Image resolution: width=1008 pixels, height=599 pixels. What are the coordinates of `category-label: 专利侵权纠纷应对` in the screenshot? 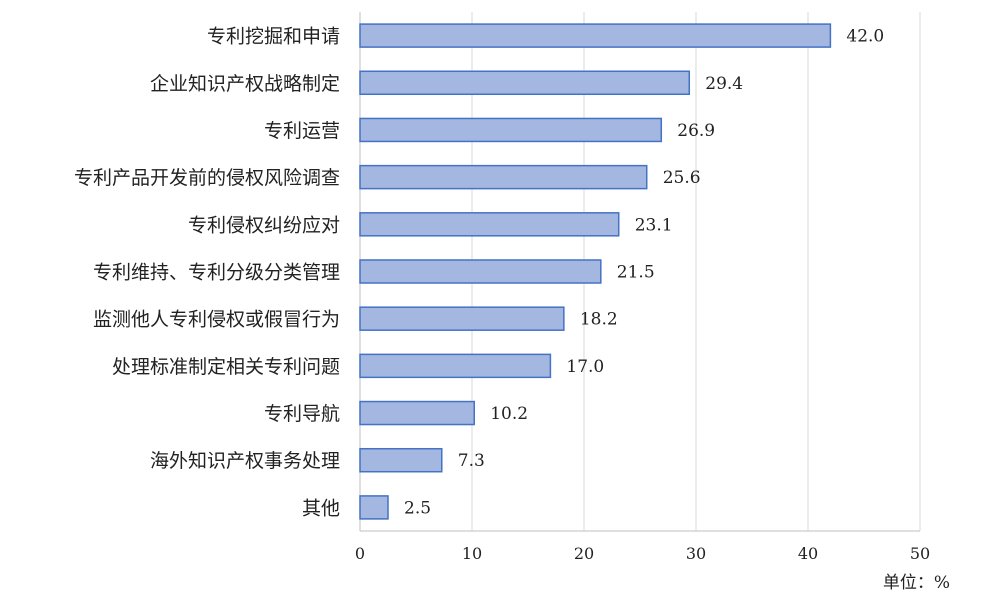 It's located at (264, 225).